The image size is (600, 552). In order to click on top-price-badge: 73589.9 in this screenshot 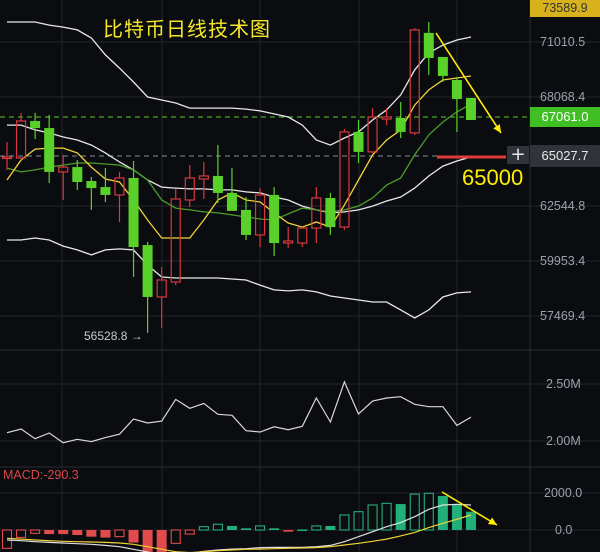, I will do `click(565, 8)`.